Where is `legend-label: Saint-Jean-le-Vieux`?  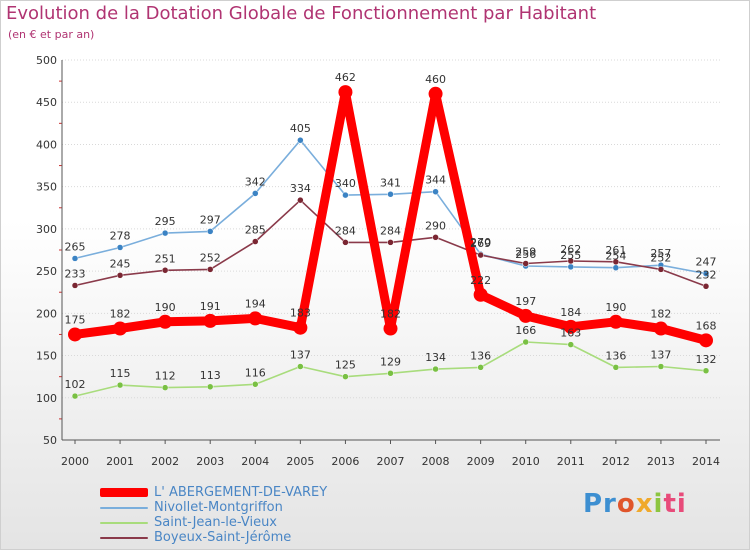
legend-label: Saint-Jean-le-Vieux is located at coordinates (215, 522).